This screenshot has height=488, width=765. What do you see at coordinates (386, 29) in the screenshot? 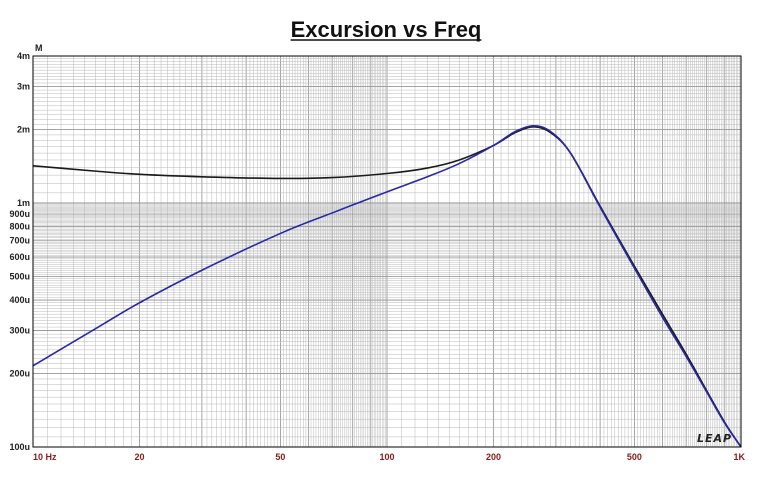
I see `chart-title: Excursion vs Freq` at bounding box center [386, 29].